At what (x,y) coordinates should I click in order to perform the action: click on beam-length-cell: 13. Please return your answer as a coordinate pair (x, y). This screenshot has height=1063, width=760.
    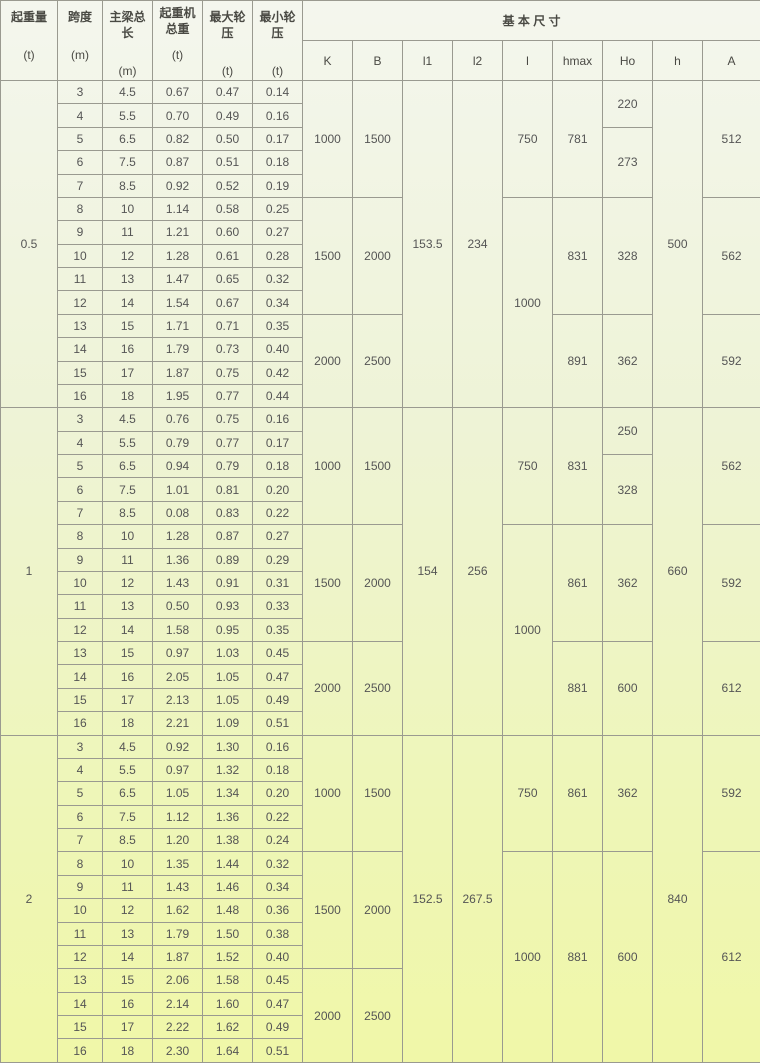
    Looking at the image, I should click on (128, 933).